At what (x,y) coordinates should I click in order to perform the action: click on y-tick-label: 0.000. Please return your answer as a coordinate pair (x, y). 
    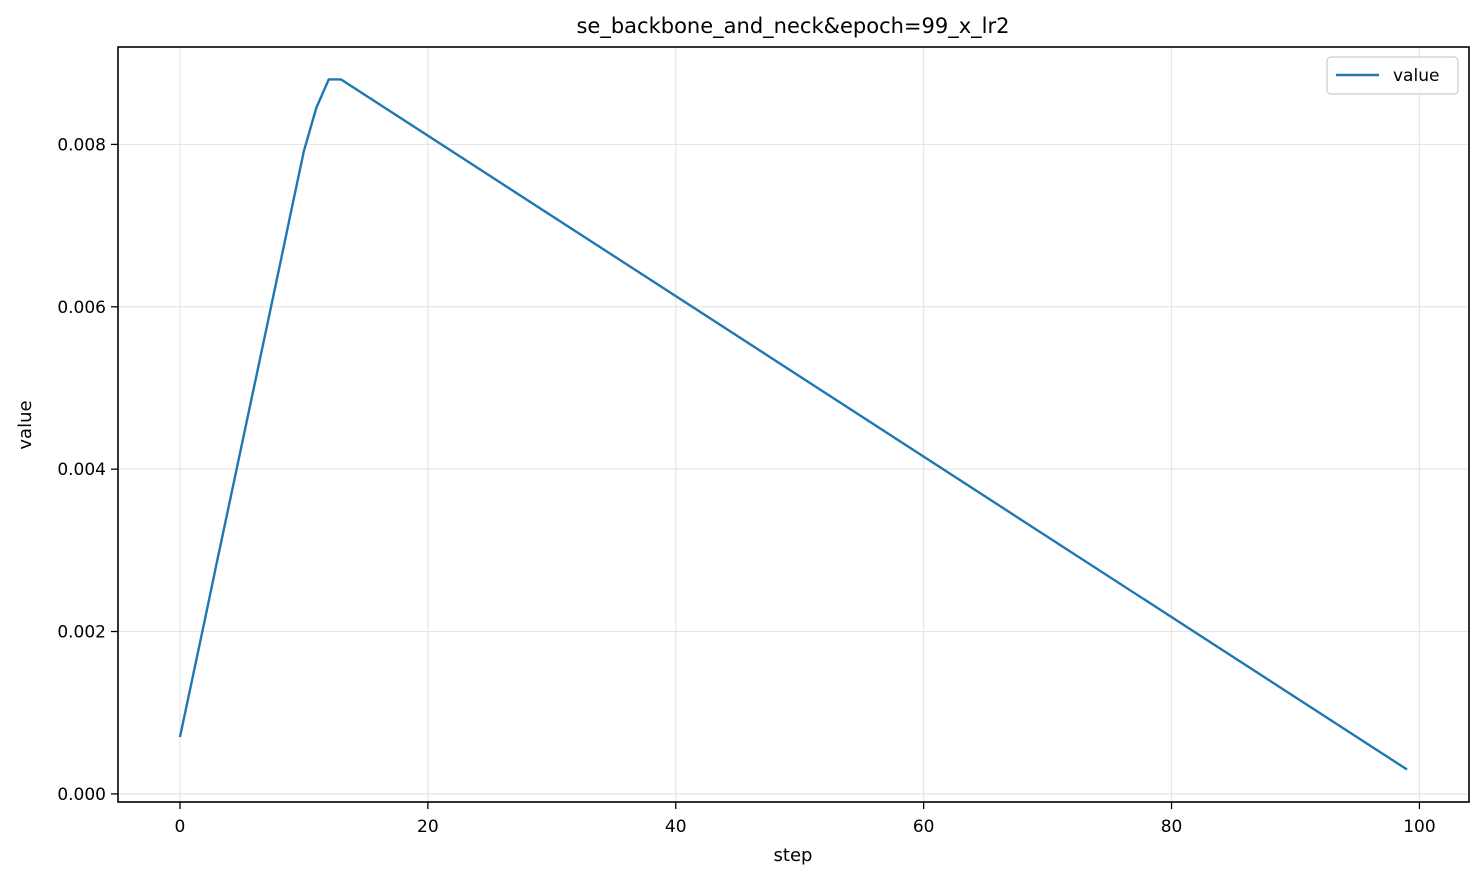
    Looking at the image, I should click on (81, 795).